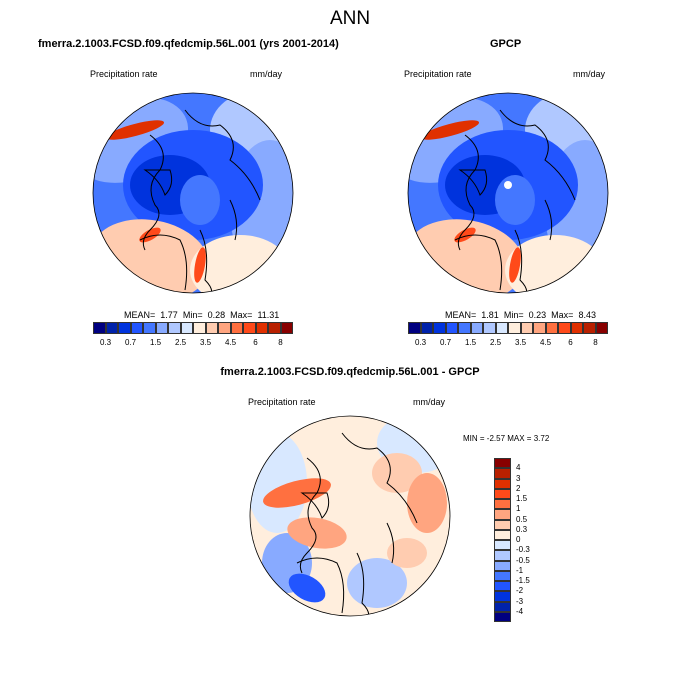 The height and width of the screenshot is (700, 700). Describe the element at coordinates (201, 315) in the screenshot. I see `panel1-stats: MEAN= 1.77 Min= 0.28 Max= 11.31` at that location.